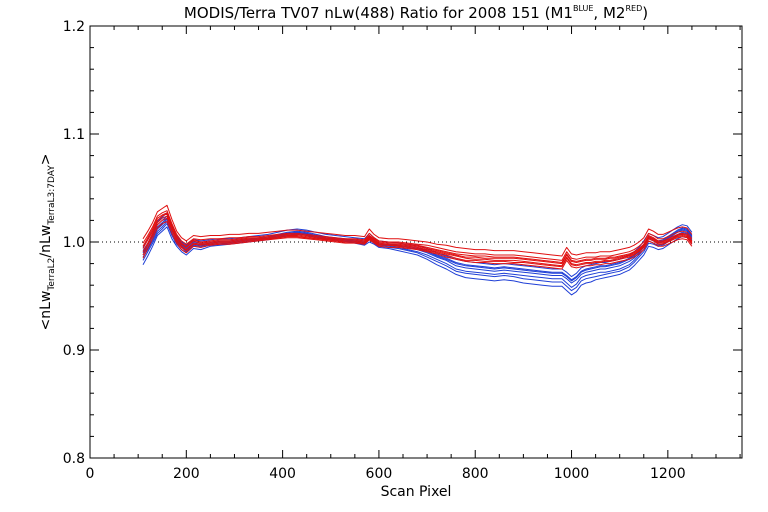 Image resolution: width=768 pixels, height=512 pixels. Describe the element at coordinates (52, 195) in the screenshot. I see `ylabel-sub-l3: TerraL3:7DAY` at that location.